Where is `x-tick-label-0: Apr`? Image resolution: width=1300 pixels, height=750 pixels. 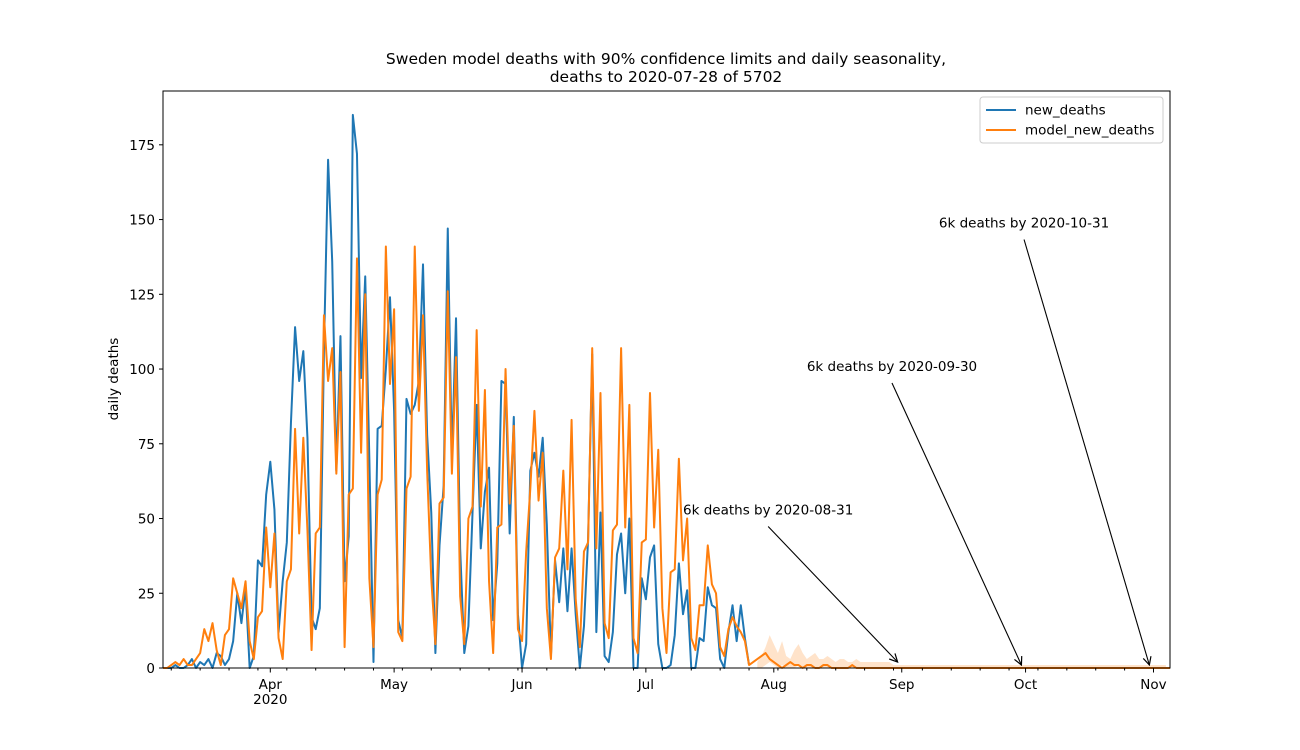
x-tick-label-0: Apr is located at coordinates (271, 685).